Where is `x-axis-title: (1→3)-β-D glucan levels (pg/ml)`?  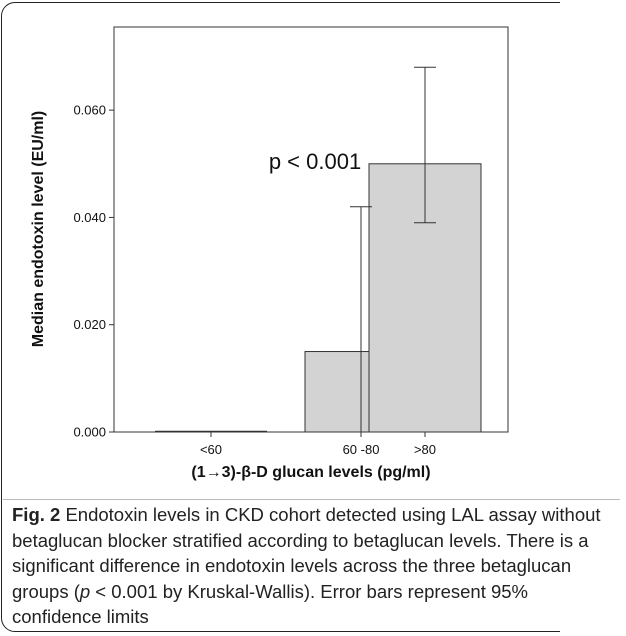 x-axis-title: (1→3)-β-D glucan levels (pg/ml) is located at coordinates (310, 472).